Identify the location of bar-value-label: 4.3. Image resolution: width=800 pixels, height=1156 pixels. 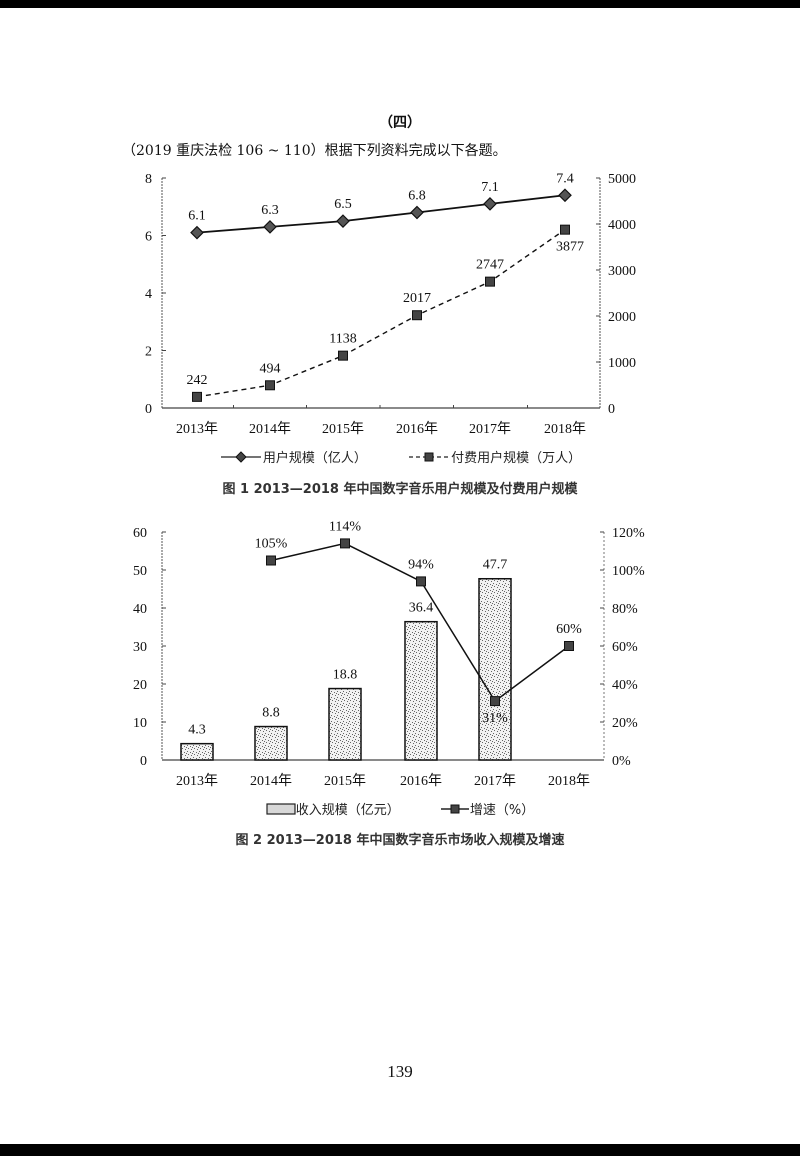
(197, 730).